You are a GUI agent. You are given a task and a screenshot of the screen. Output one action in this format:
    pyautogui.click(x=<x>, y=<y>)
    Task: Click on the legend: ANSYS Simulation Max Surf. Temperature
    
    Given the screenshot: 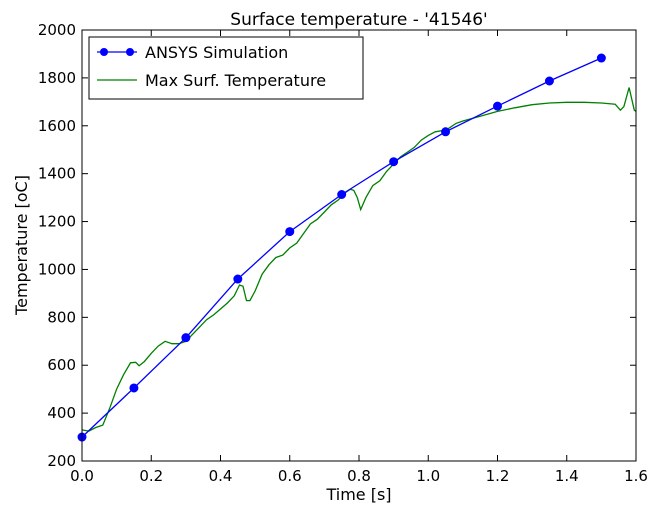 What is the action you would take?
    pyautogui.click(x=226, y=68)
    